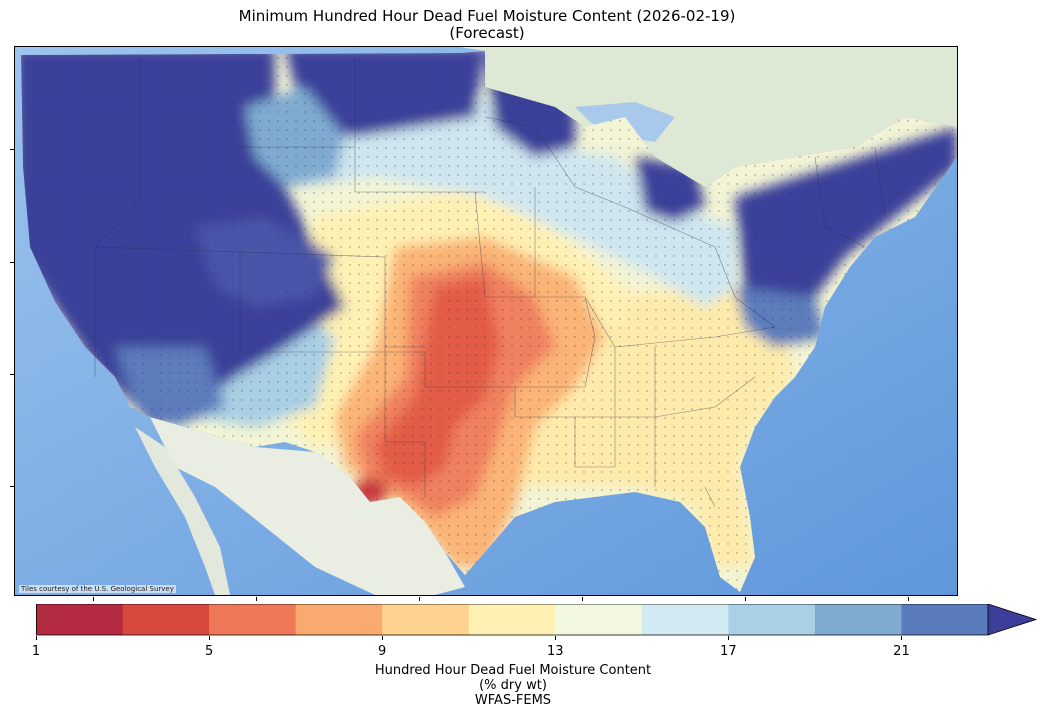 The width and height of the screenshot is (1046, 721). I want to click on title-line-2: (Forecast), so click(487, 33).